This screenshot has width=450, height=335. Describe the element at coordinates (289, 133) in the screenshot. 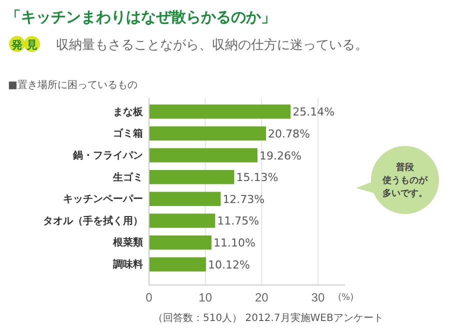

I see `data-label: 20.78%` at that location.